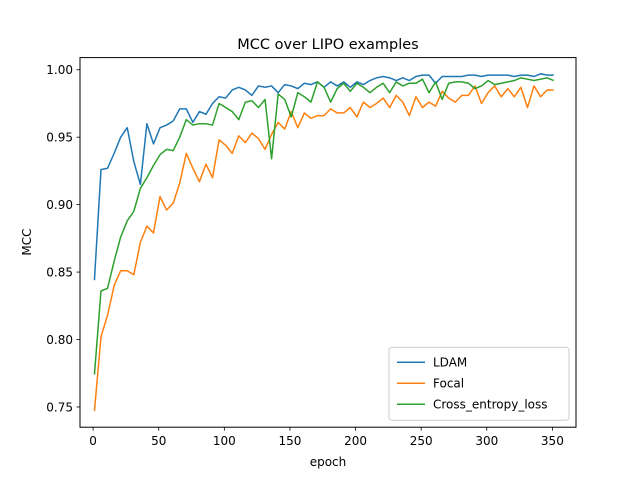 This screenshot has height=480, width=640. What do you see at coordinates (93, 441) in the screenshot?
I see `x-tick-label: 0` at bounding box center [93, 441].